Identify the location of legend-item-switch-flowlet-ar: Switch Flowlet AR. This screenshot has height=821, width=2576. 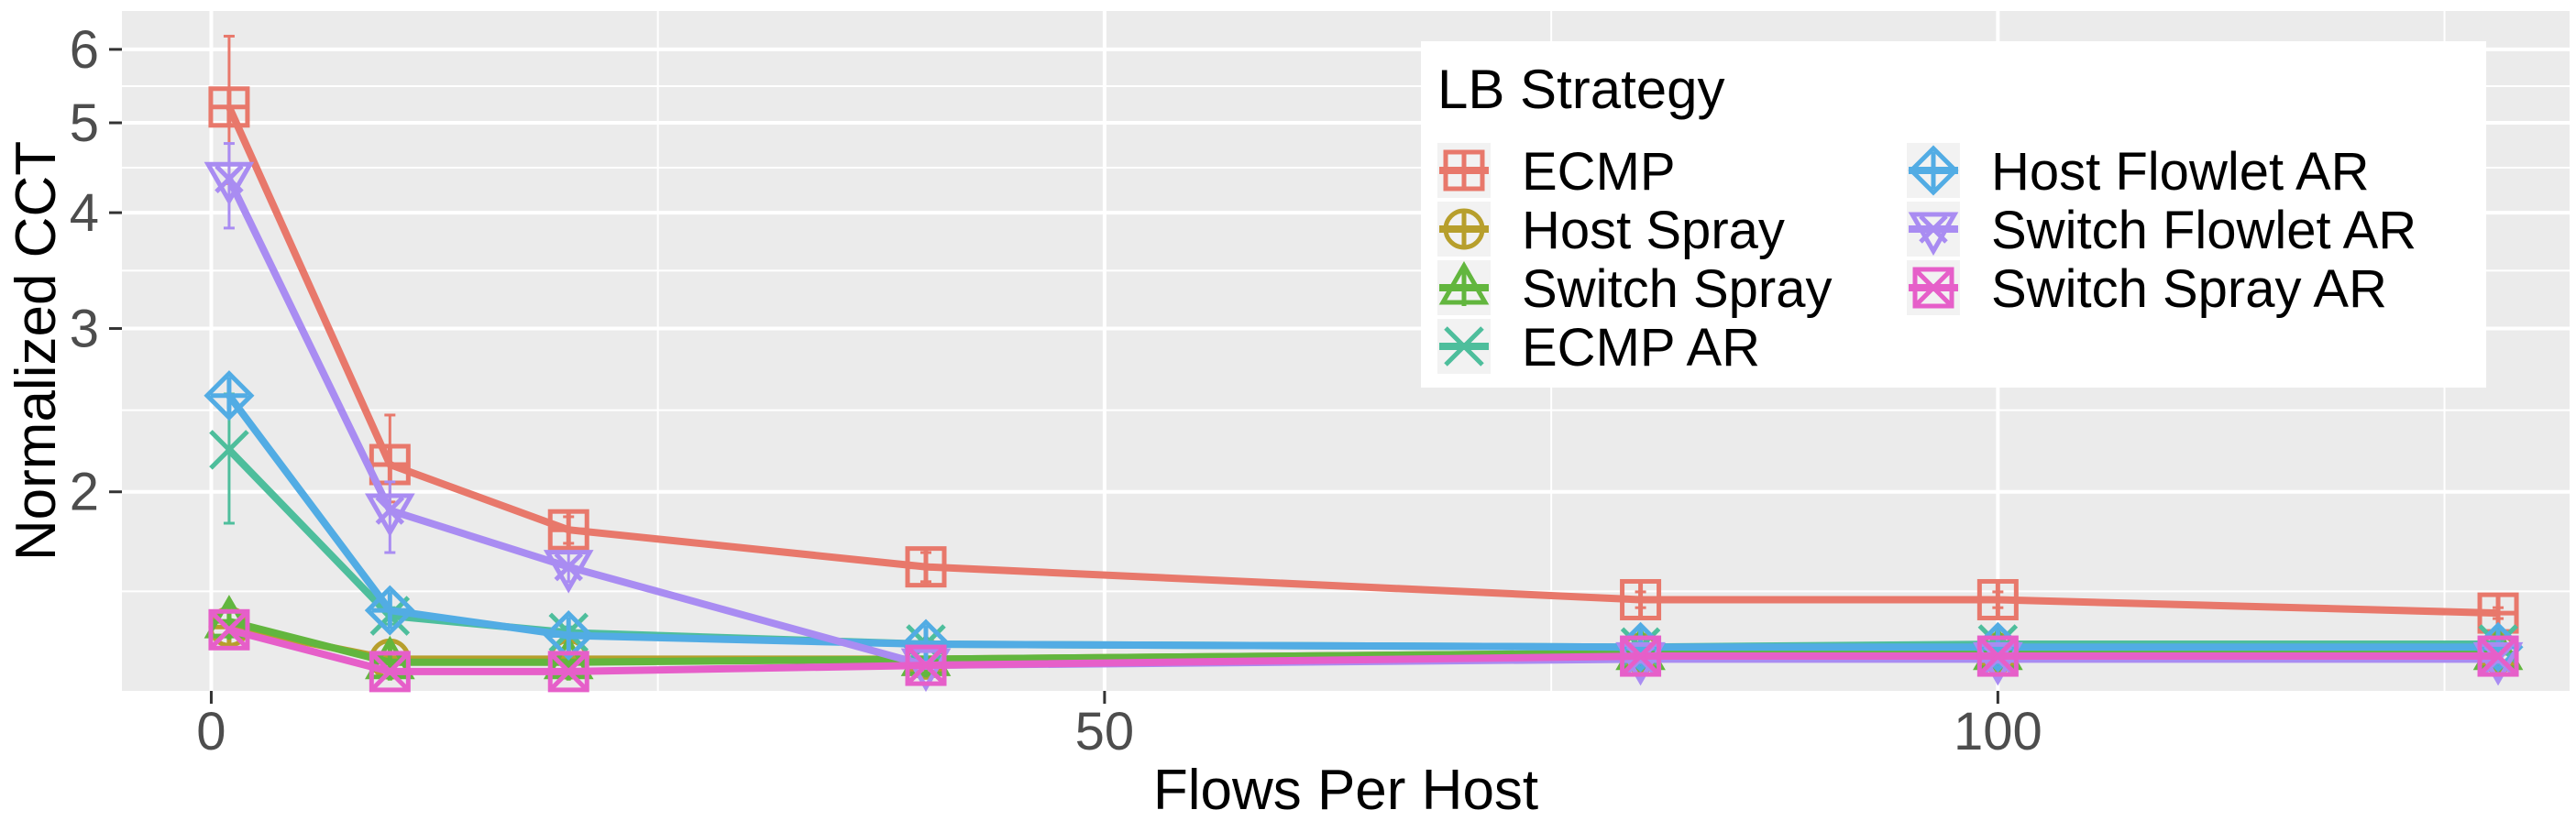
(2161, 231).